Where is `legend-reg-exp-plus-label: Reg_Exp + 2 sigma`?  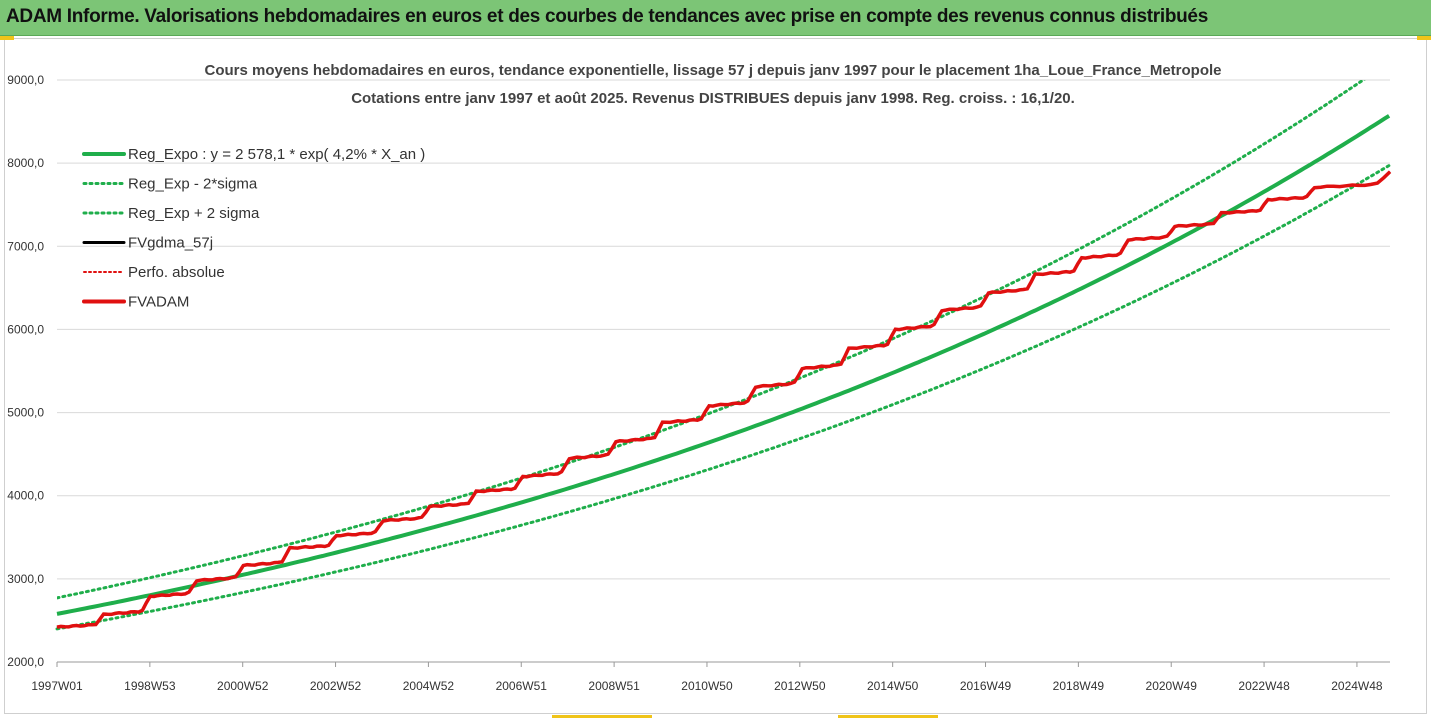 legend-reg-exp-plus-label: Reg_Exp + 2 sigma is located at coordinates (194, 213).